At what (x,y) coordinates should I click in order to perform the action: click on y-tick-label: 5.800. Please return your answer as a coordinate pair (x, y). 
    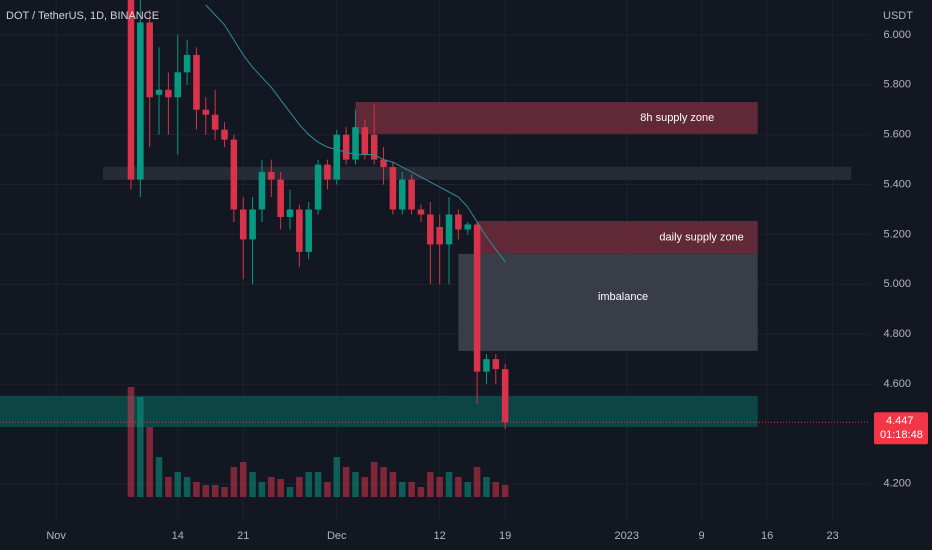
    Looking at the image, I should click on (897, 85).